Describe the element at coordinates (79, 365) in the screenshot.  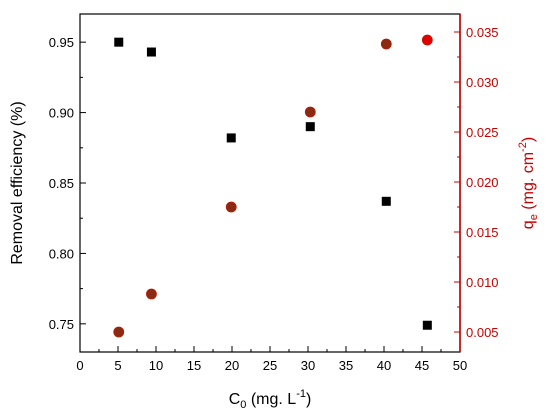
I see `x-tick-label: 0` at that location.